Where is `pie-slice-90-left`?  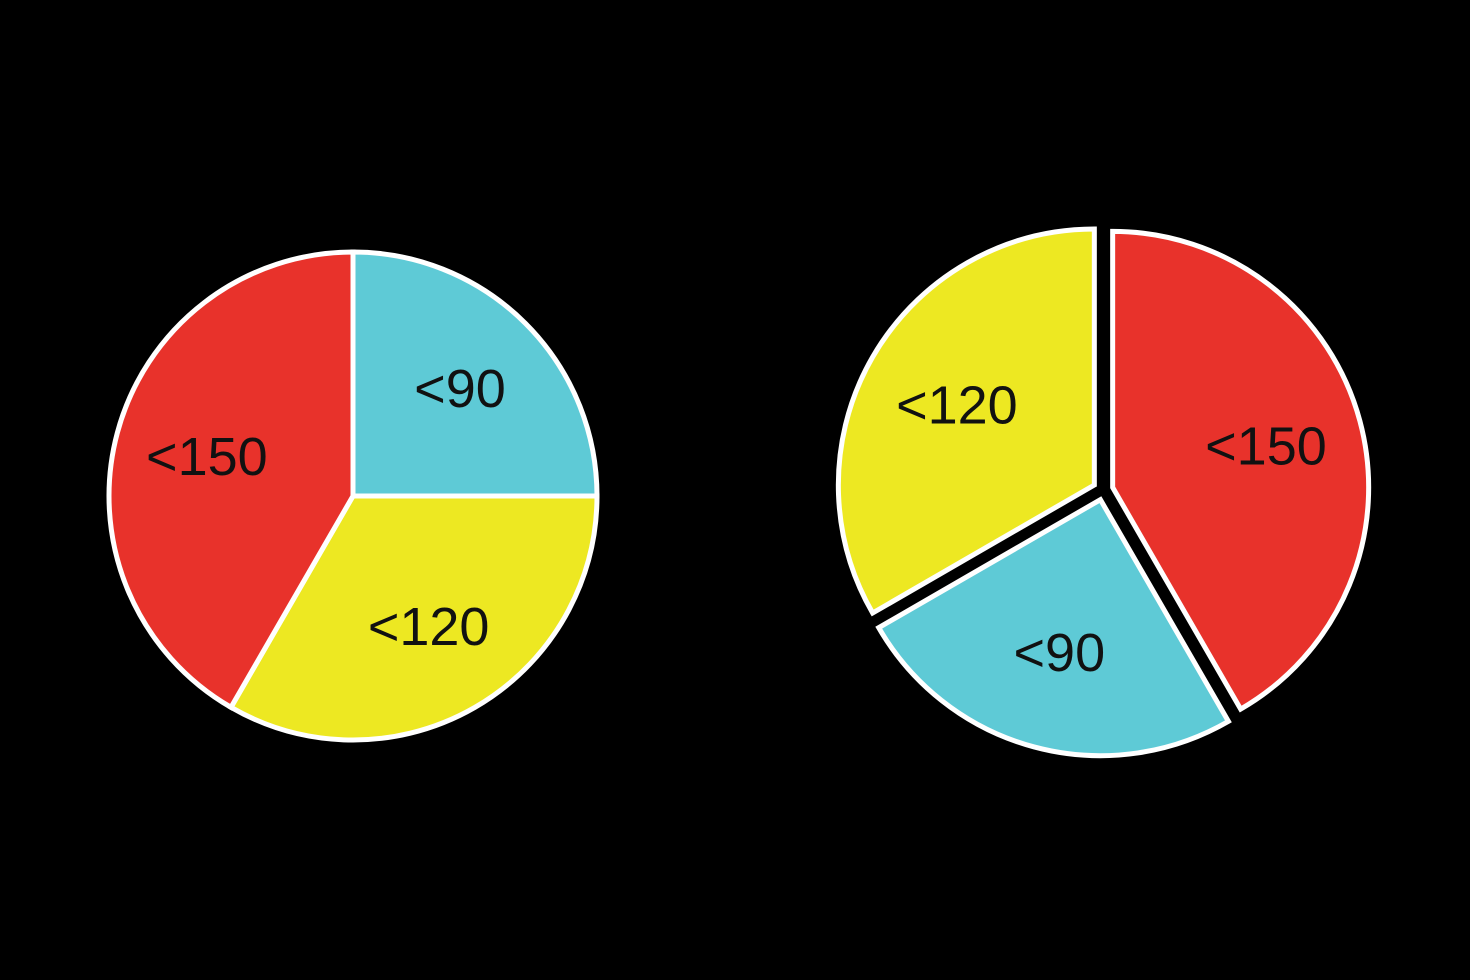
pie-slice-90-left is located at coordinates (475, 374).